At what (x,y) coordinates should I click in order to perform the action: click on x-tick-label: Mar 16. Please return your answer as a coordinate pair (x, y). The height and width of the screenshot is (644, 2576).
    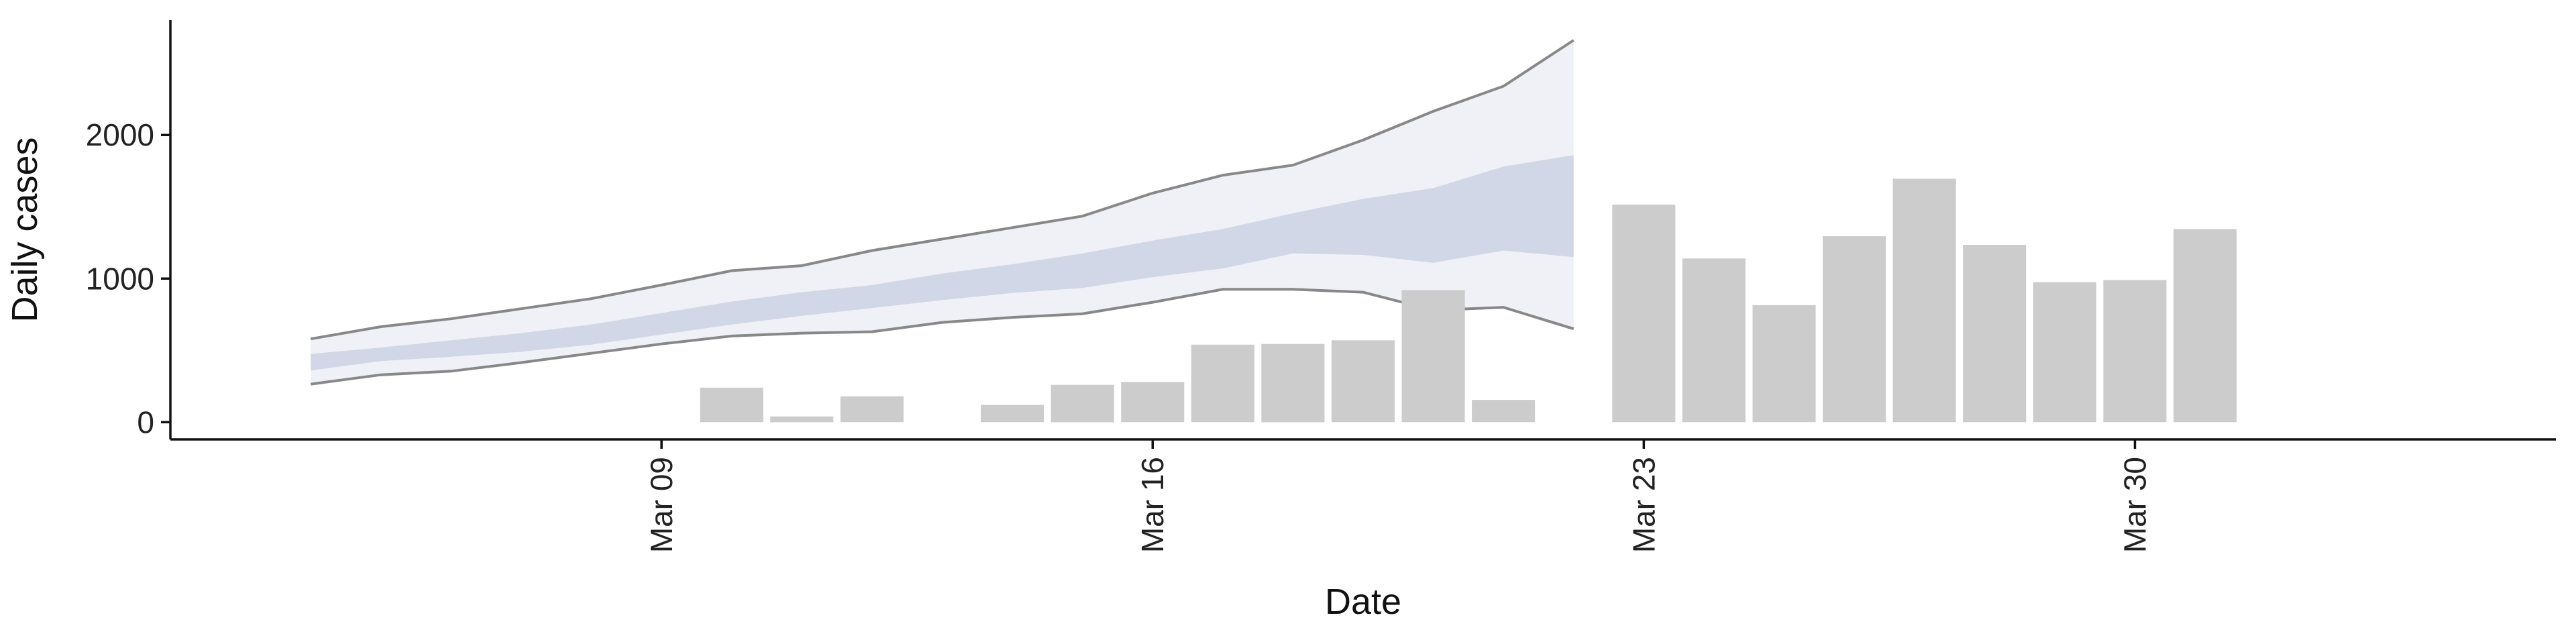
    Looking at the image, I should click on (1152, 505).